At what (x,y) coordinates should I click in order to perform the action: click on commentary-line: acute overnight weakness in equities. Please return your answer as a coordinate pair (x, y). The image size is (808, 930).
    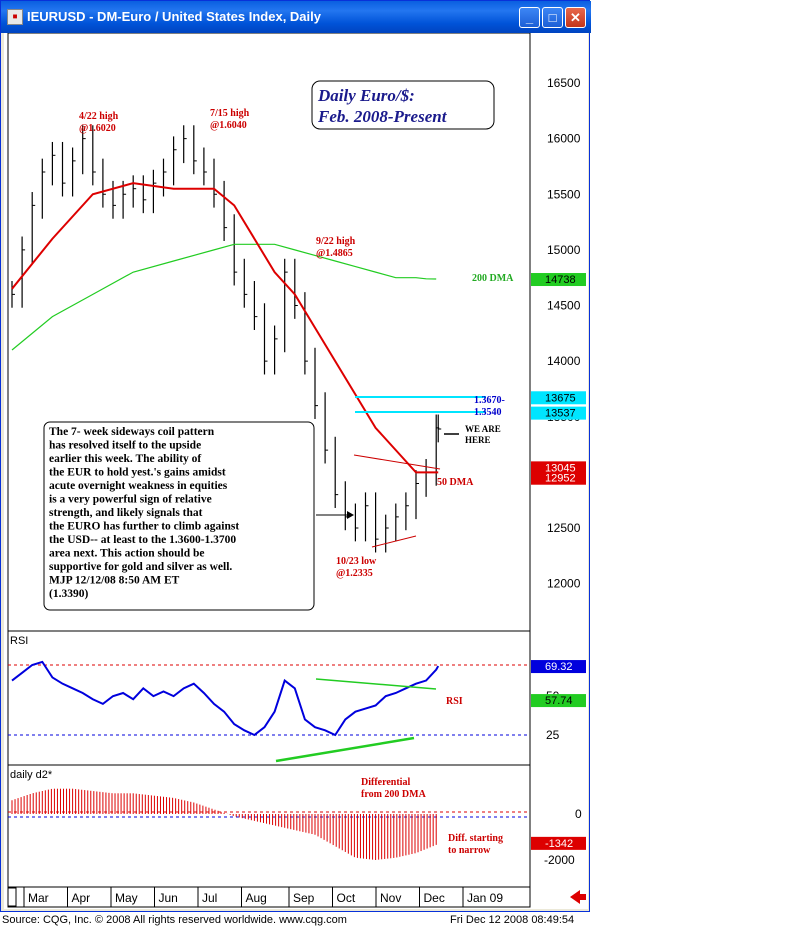
    Looking at the image, I should click on (138, 486).